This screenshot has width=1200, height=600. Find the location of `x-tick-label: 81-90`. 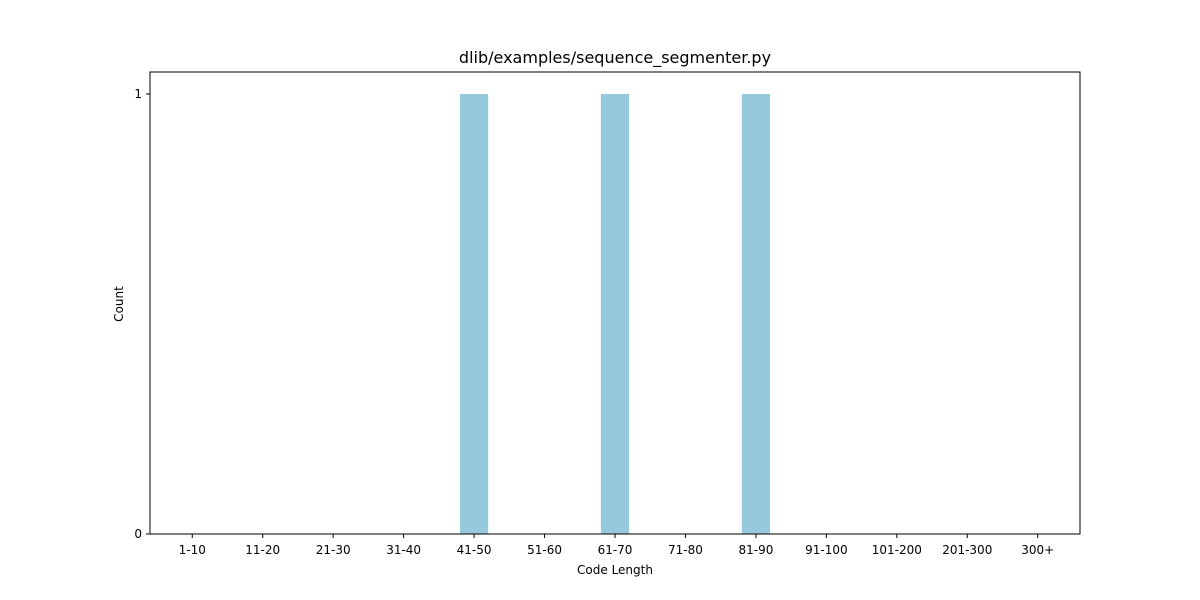

x-tick-label: 81-90 is located at coordinates (755, 550).